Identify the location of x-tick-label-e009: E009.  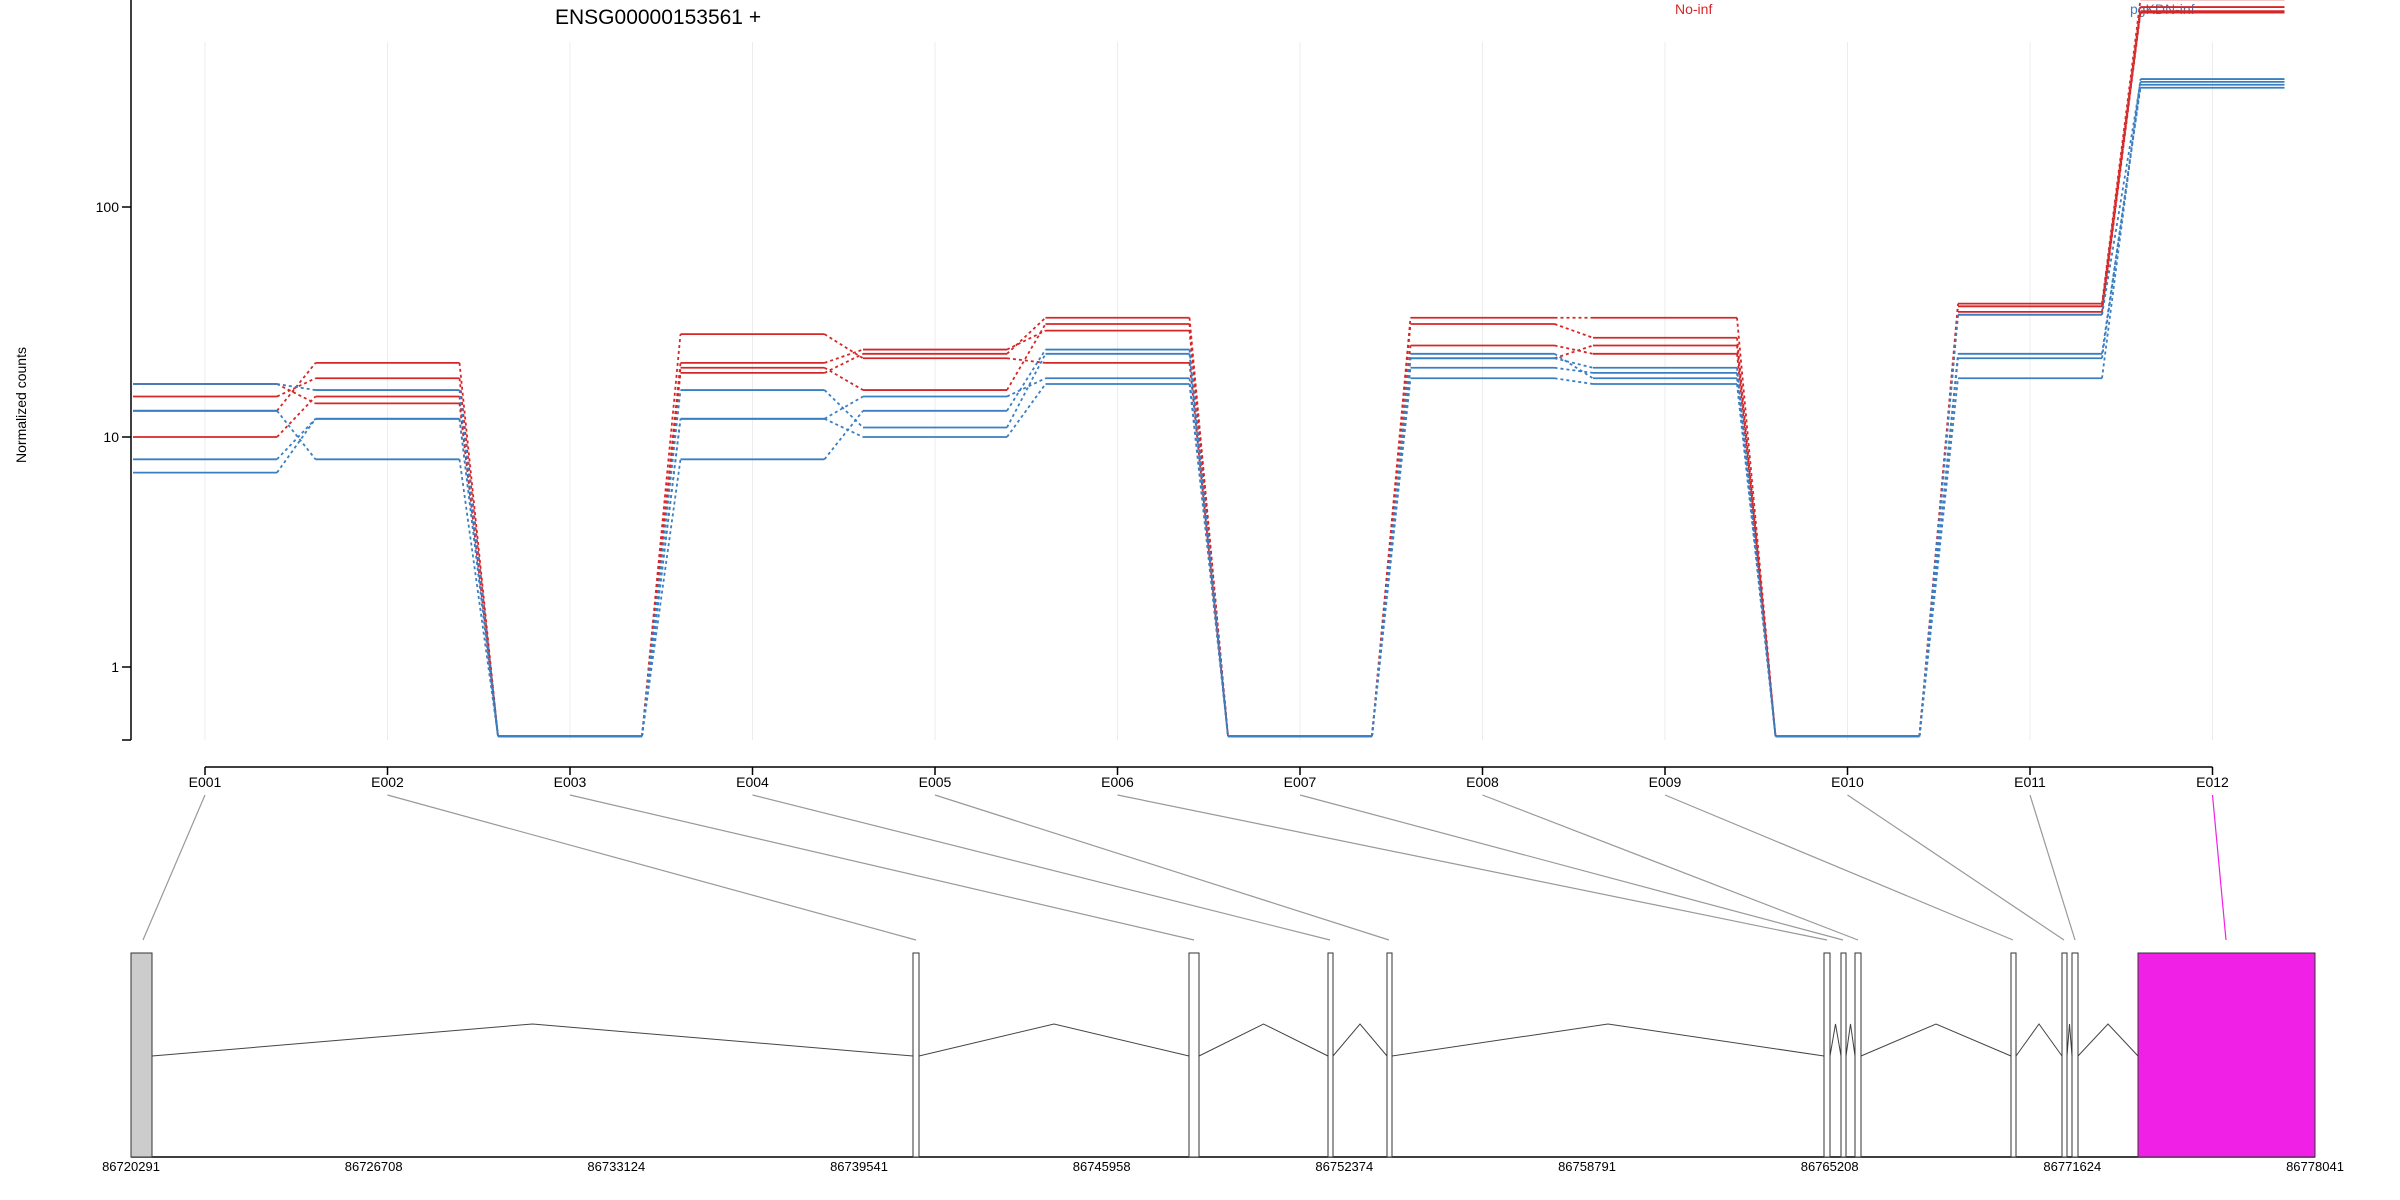
(1665, 782).